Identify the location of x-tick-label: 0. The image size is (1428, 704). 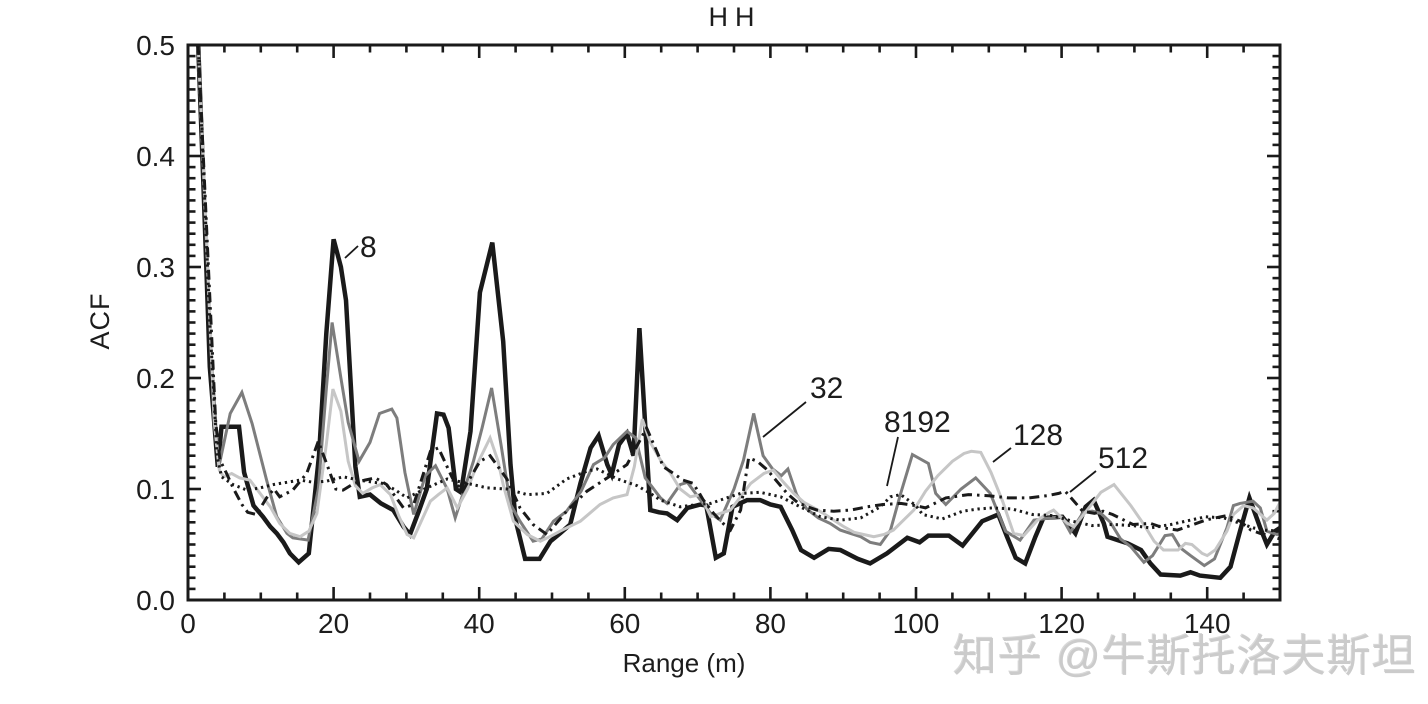
(188, 623).